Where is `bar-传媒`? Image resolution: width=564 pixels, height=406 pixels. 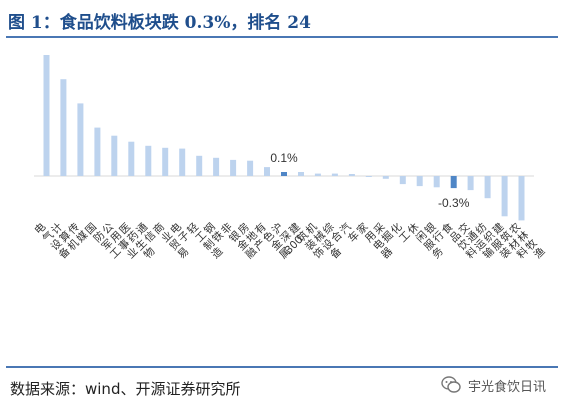
bar-传媒 is located at coordinates (80, 139).